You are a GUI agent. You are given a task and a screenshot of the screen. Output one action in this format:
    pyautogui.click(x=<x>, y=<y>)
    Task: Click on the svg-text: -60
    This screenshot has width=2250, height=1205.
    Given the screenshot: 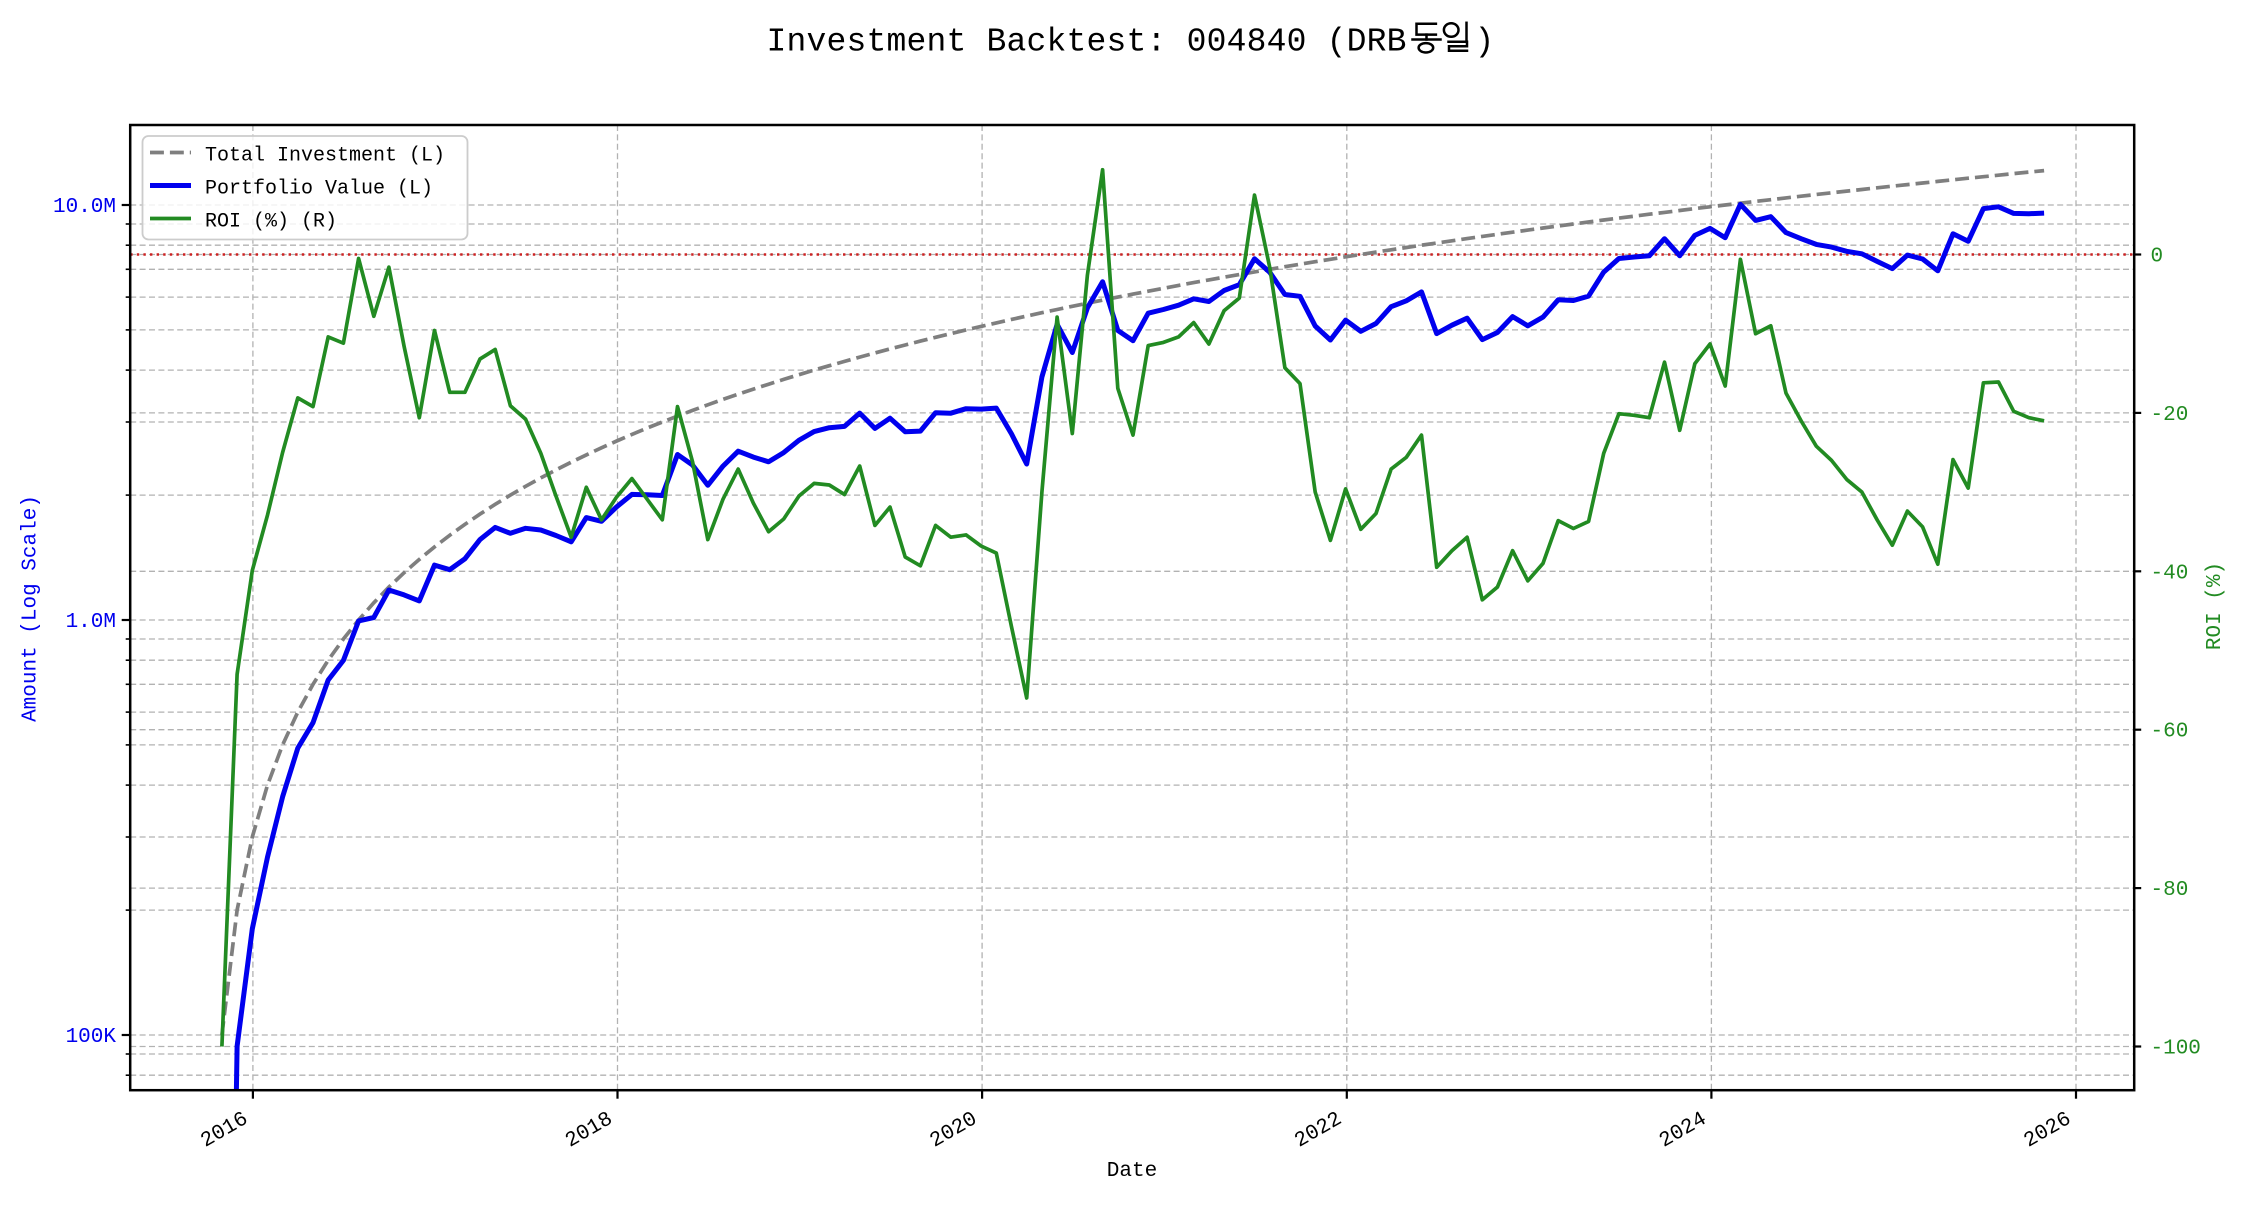 What is the action you would take?
    pyautogui.click(x=2170, y=732)
    